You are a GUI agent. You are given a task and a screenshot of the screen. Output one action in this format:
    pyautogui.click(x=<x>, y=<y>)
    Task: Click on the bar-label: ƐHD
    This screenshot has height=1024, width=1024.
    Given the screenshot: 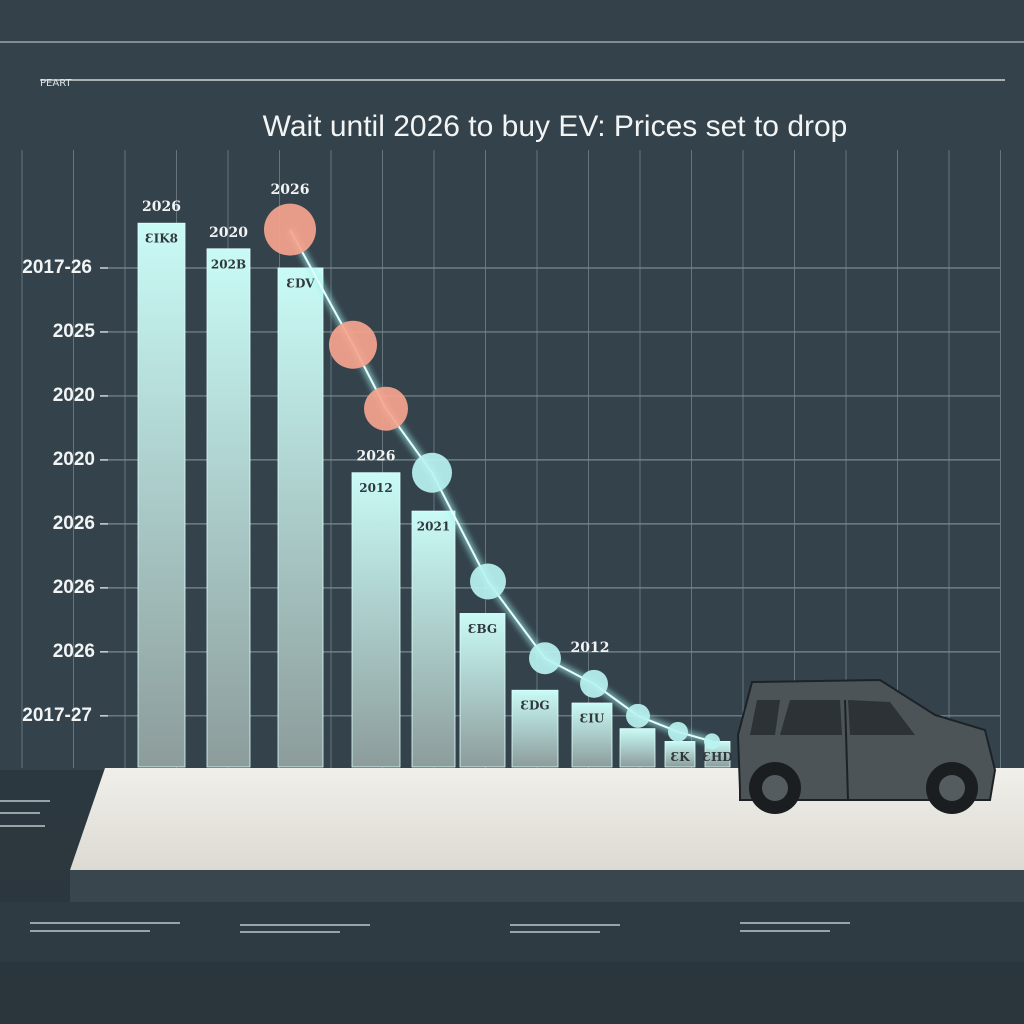 What is the action you would take?
    pyautogui.click(x=717, y=757)
    